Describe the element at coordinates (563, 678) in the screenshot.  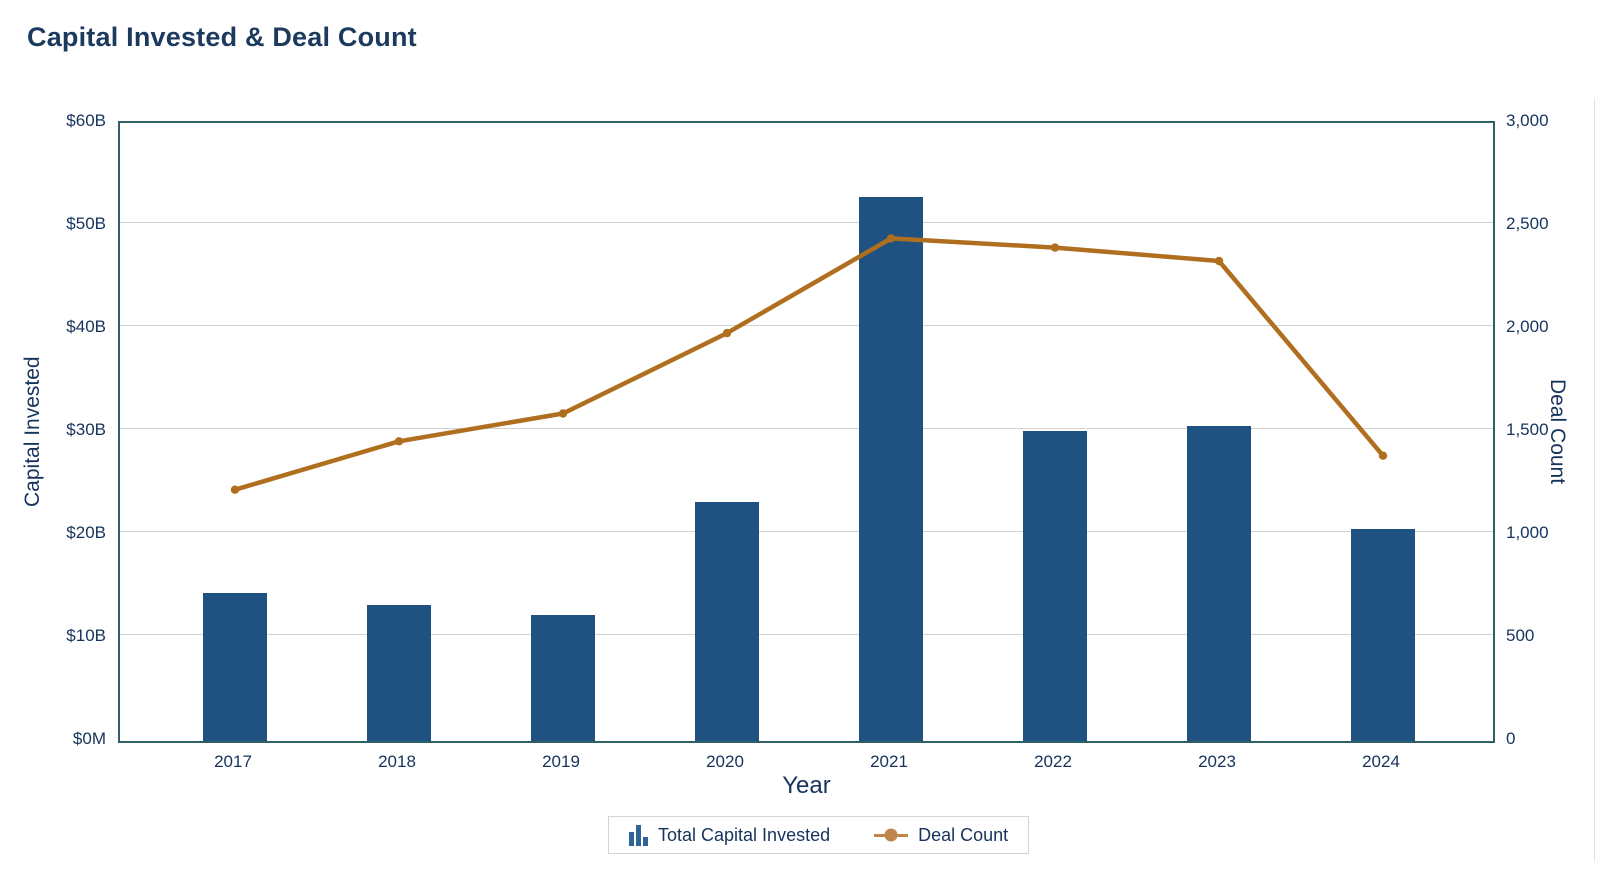
I see `bar-2019` at that location.